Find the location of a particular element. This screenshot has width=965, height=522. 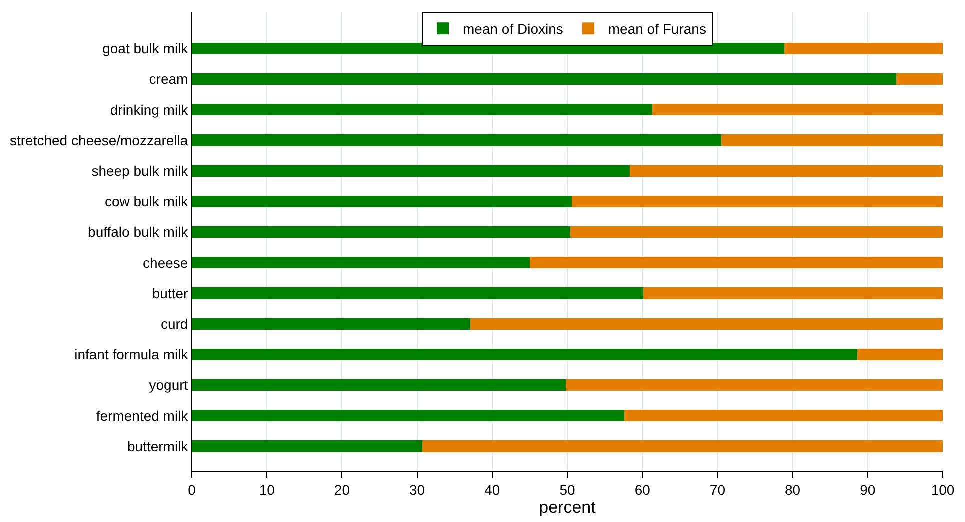

y-tick-label: sheep bulk milk is located at coordinates (141, 171).